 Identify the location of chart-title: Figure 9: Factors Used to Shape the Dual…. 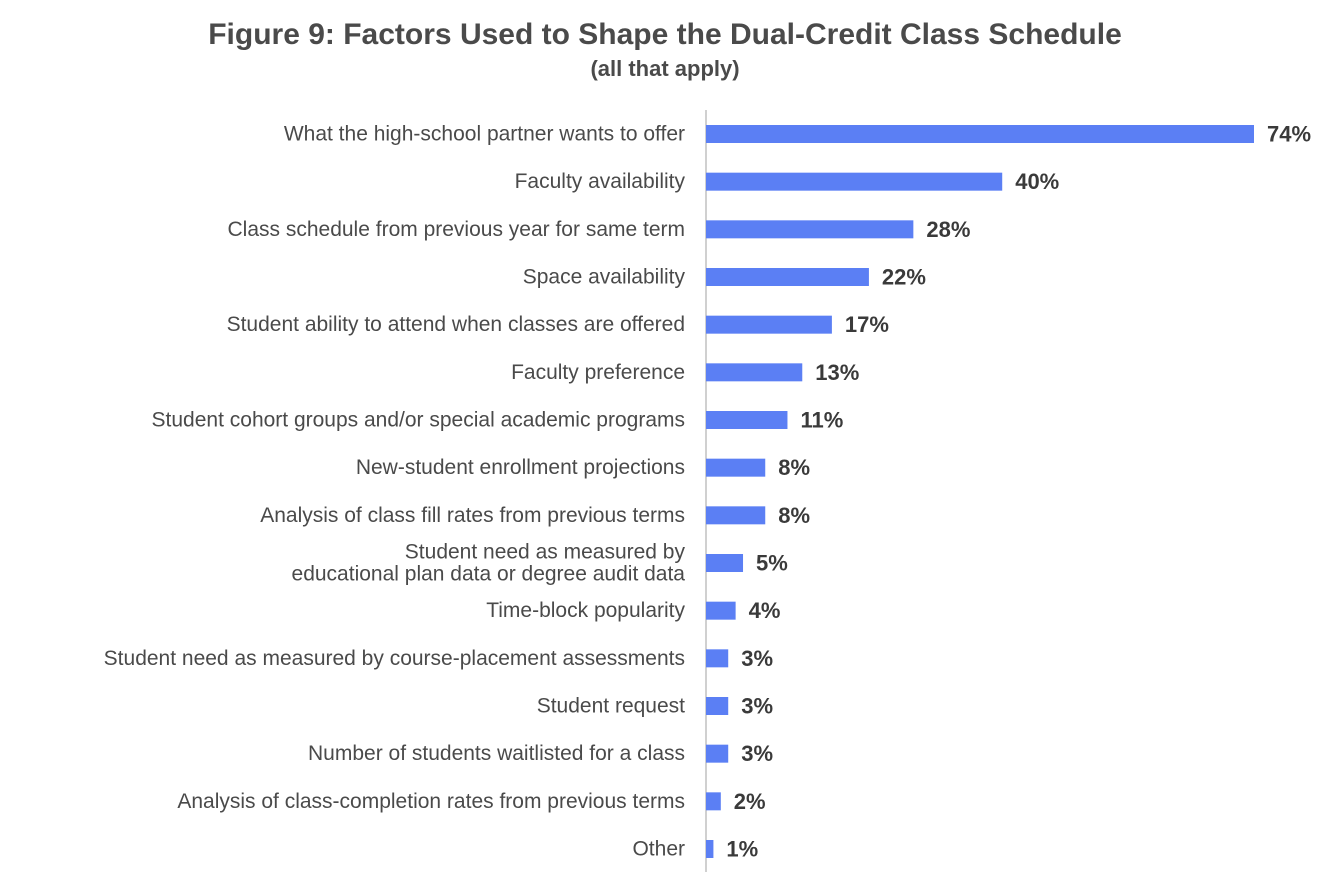
(665, 34).